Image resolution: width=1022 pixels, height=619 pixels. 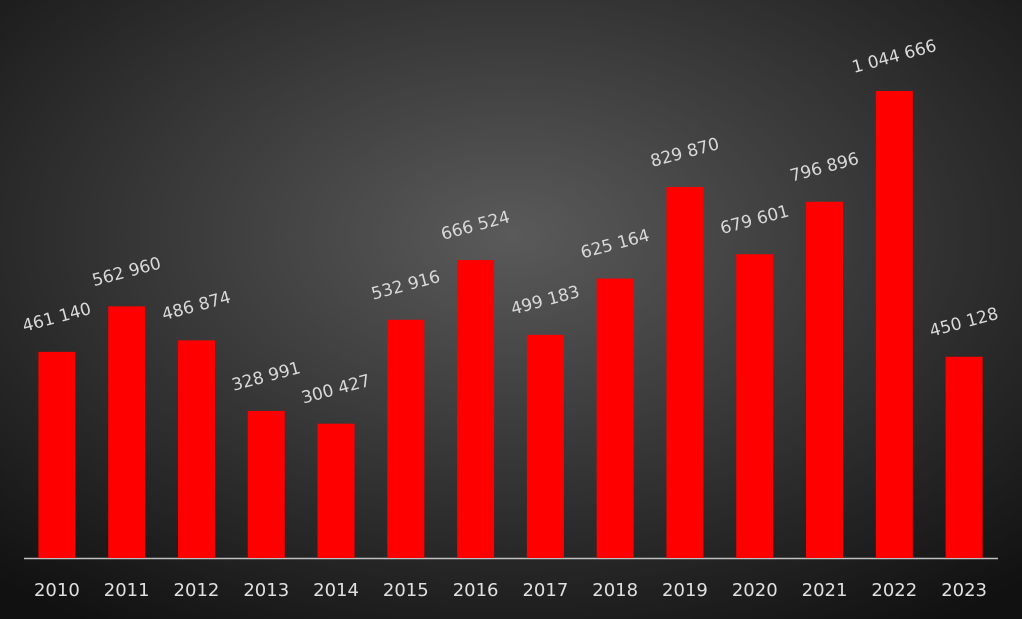 I want to click on x-tick-label: 2019, so click(x=685, y=590).